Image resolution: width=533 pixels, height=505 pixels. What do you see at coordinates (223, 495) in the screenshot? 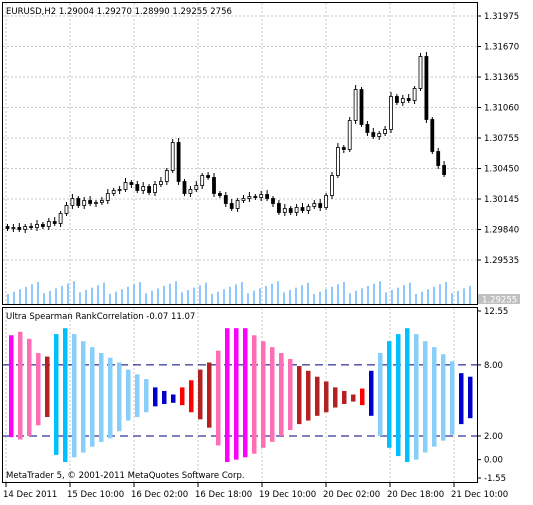
I see `time-label: 16 Dec 18:00` at bounding box center [223, 495].